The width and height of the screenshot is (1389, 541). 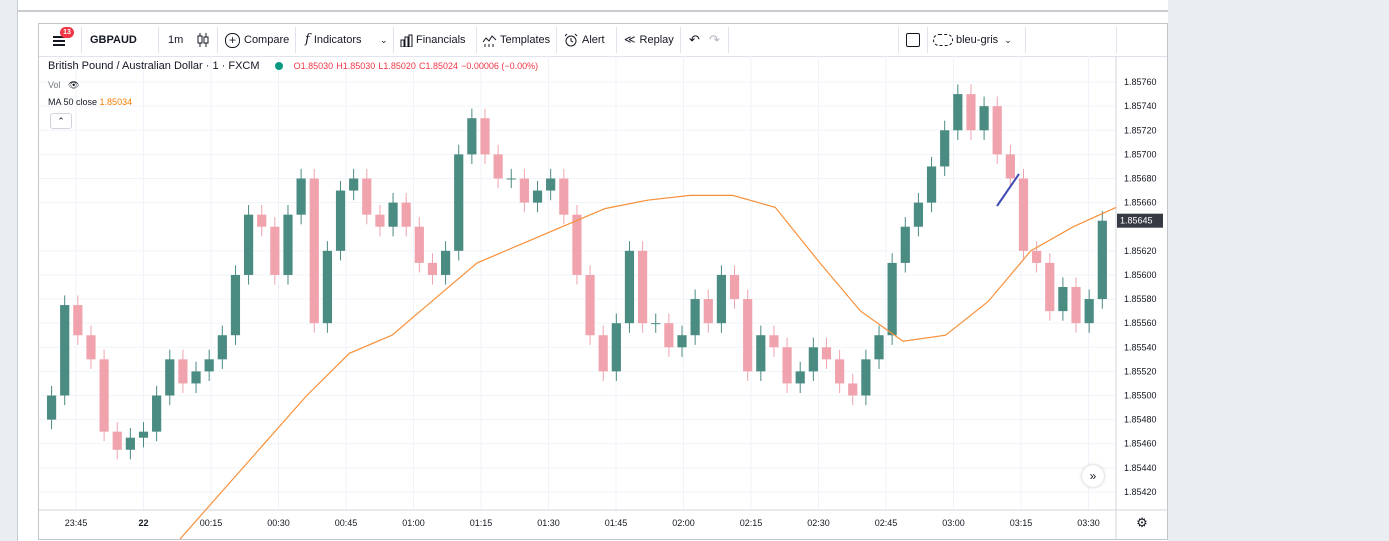 I want to click on ma-legend: MA 50 close 1.85034, so click(x=90, y=102).